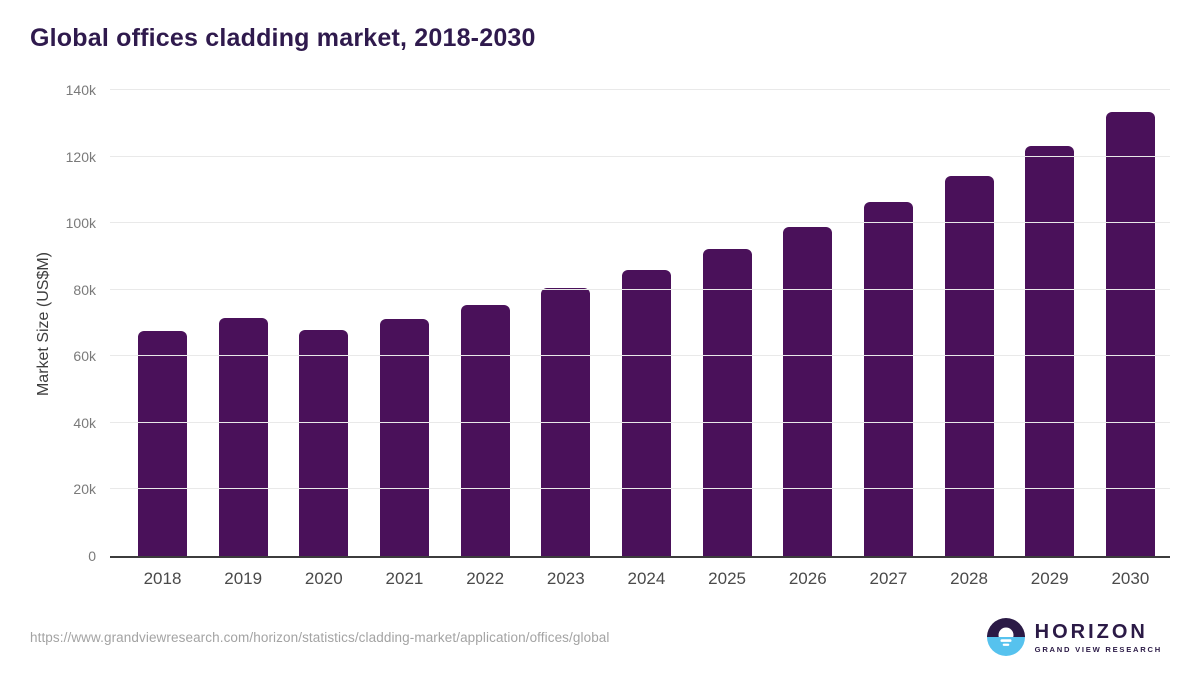 This screenshot has height=675, width=1200. What do you see at coordinates (640, 289) in the screenshot?
I see `gridline-80k` at bounding box center [640, 289].